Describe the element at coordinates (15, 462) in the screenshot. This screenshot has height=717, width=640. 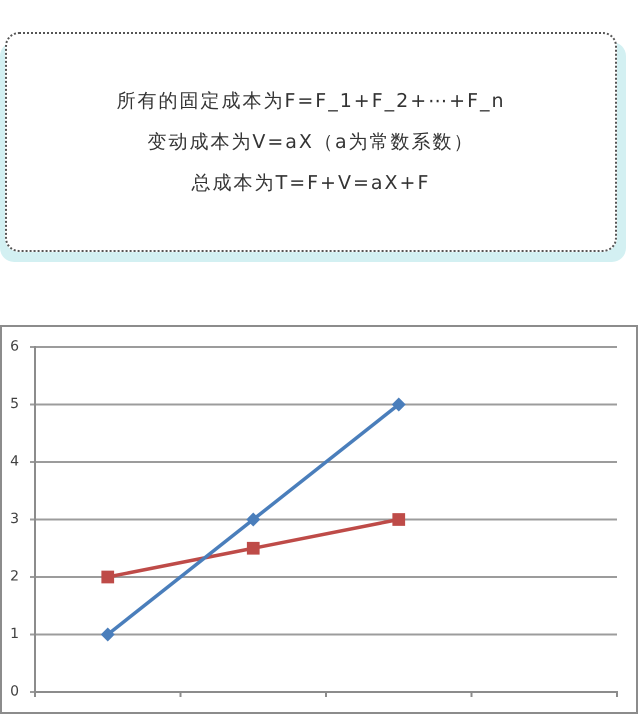
I see `y-tick-label: 4` at that location.